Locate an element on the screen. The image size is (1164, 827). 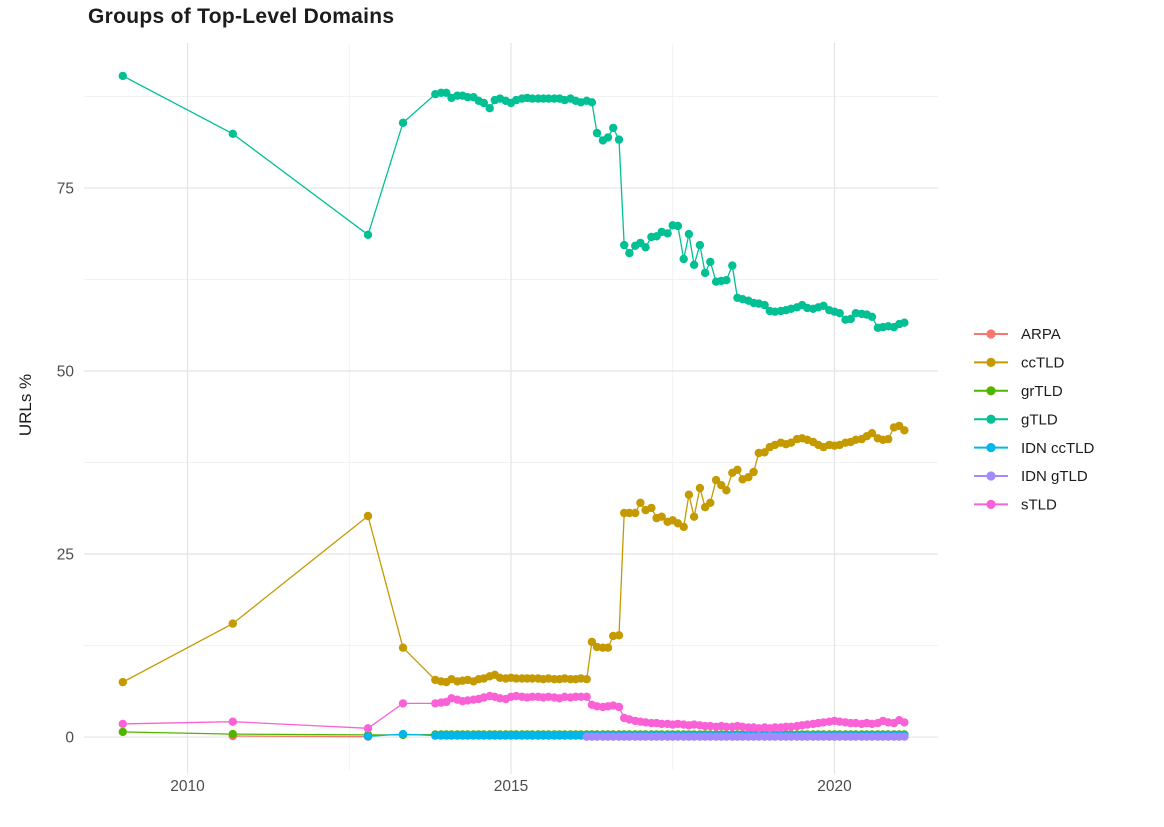
x-axis-tick-labels: 2010 2015 2020 is located at coordinates (511, 786).